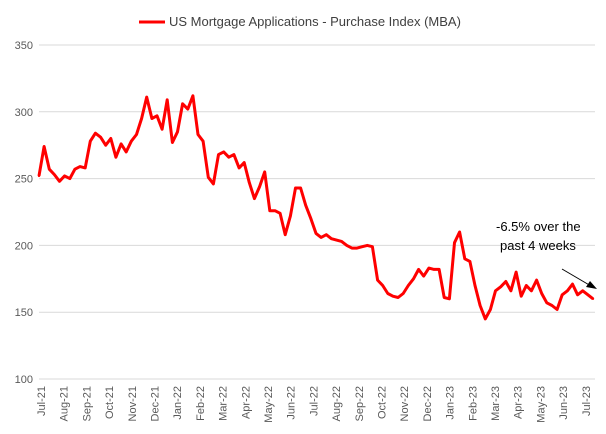  Describe the element at coordinates (587, 401) in the screenshot. I see `x-tick-label: Jul-23` at that location.